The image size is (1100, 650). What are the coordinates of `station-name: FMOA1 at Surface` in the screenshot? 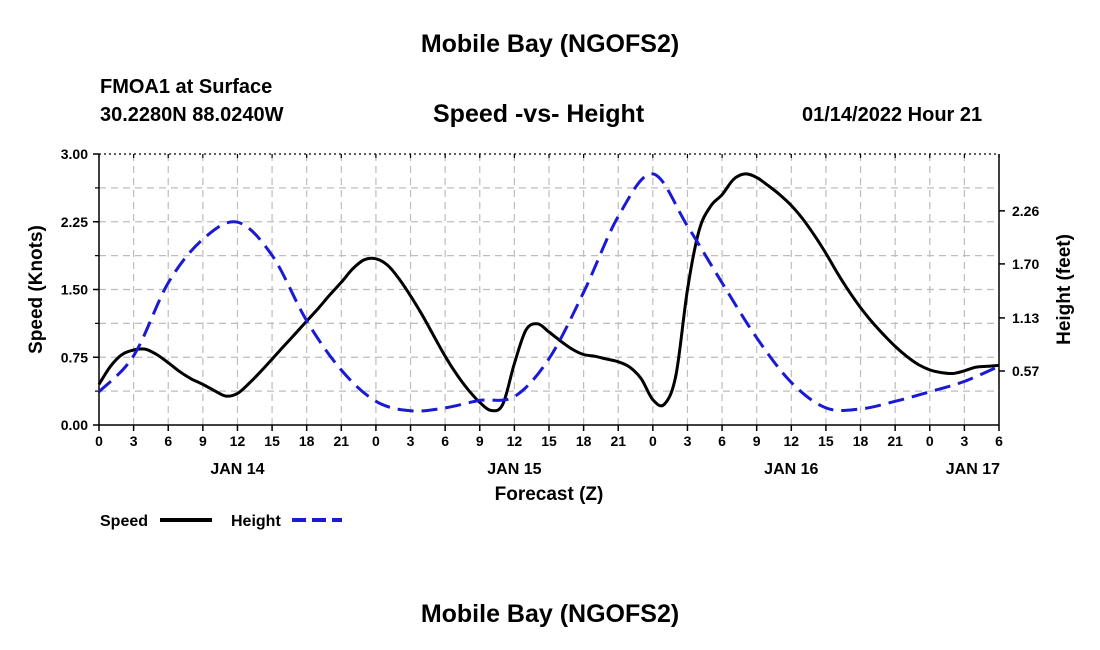 It's located at (186, 87).